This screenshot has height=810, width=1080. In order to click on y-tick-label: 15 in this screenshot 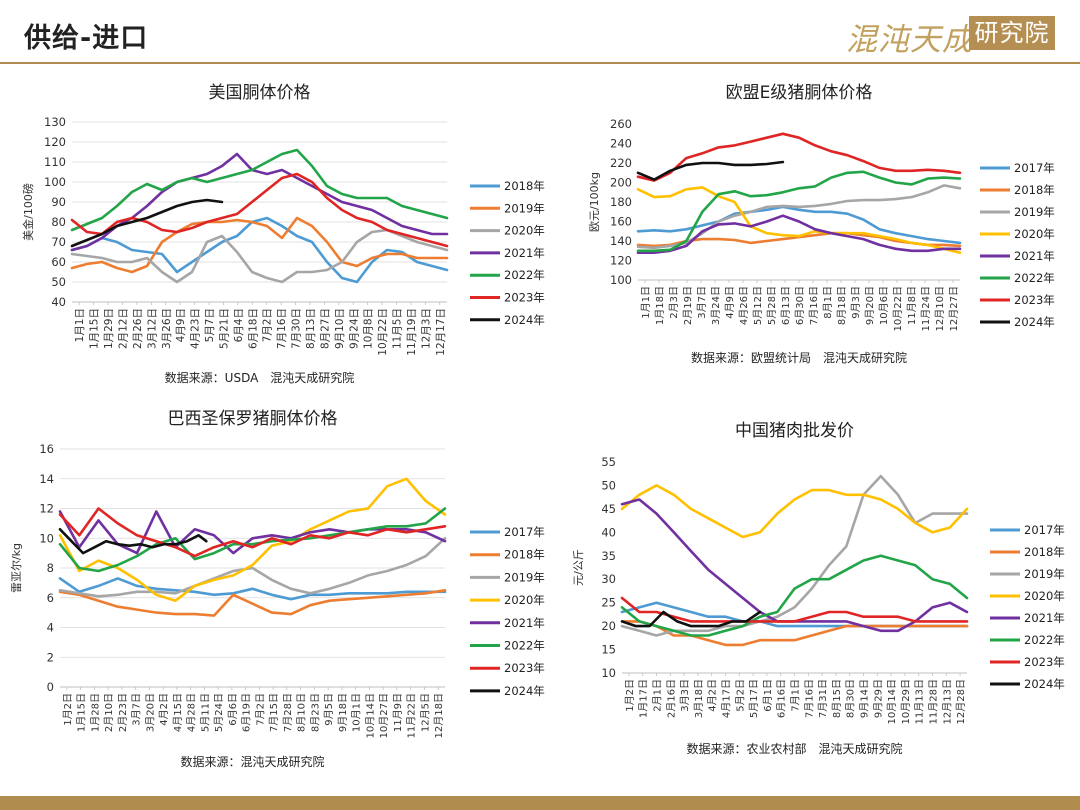, I will do `click(608, 650)`.